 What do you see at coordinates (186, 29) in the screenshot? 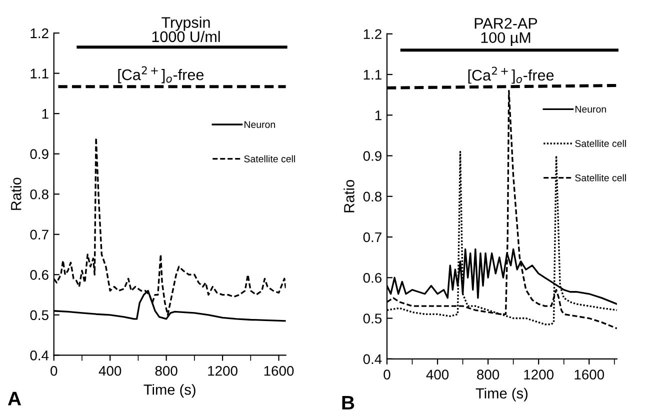
I see `annotation: Trypsin 1000 U/ml` at bounding box center [186, 29].